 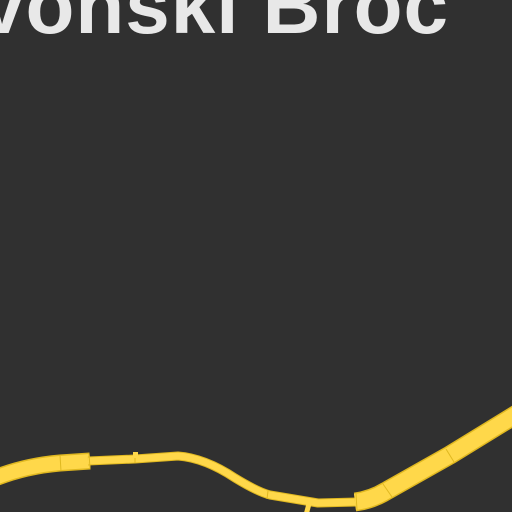 I want to click on road-marker, so click(x=135, y=455).